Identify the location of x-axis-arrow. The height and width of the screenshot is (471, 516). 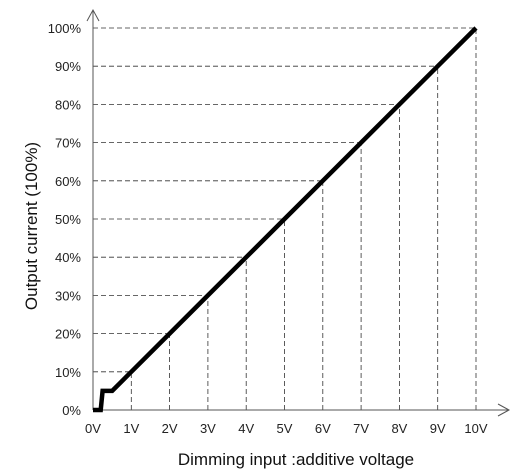
(504, 410).